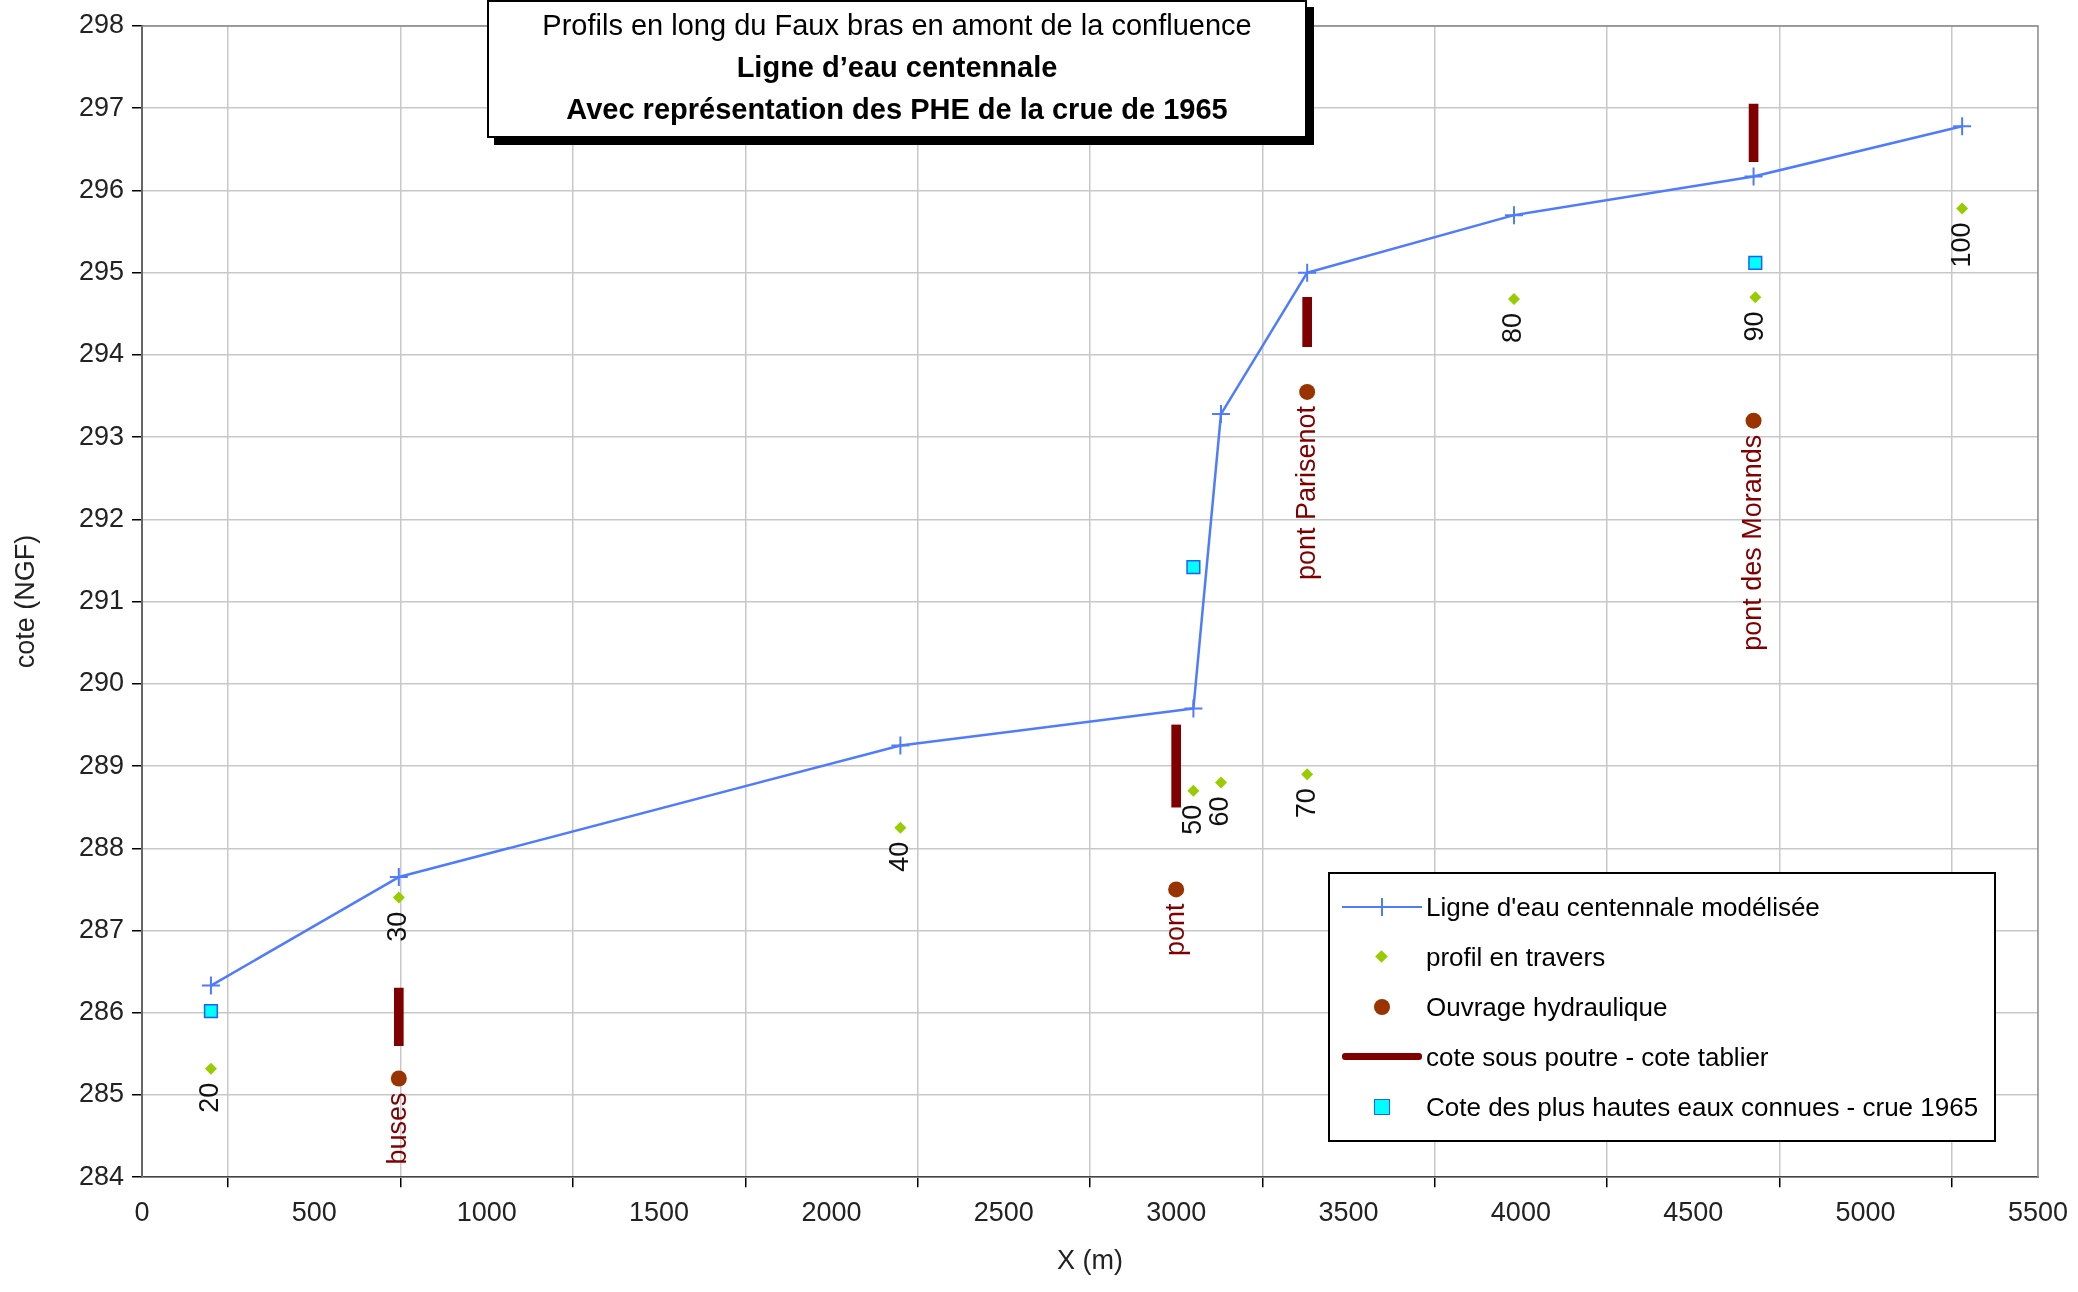 This screenshot has height=1292, width=2078. I want to click on x-axis-title: X (m), so click(1089, 1260).